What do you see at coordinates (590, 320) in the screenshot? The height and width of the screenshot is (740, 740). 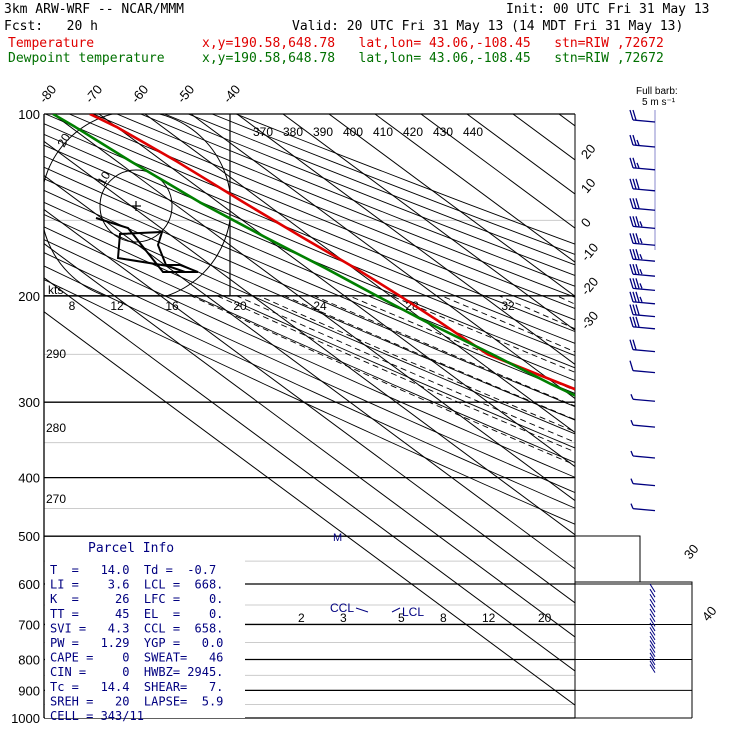 I see `isotherm-tick-label: -30` at bounding box center [590, 320].